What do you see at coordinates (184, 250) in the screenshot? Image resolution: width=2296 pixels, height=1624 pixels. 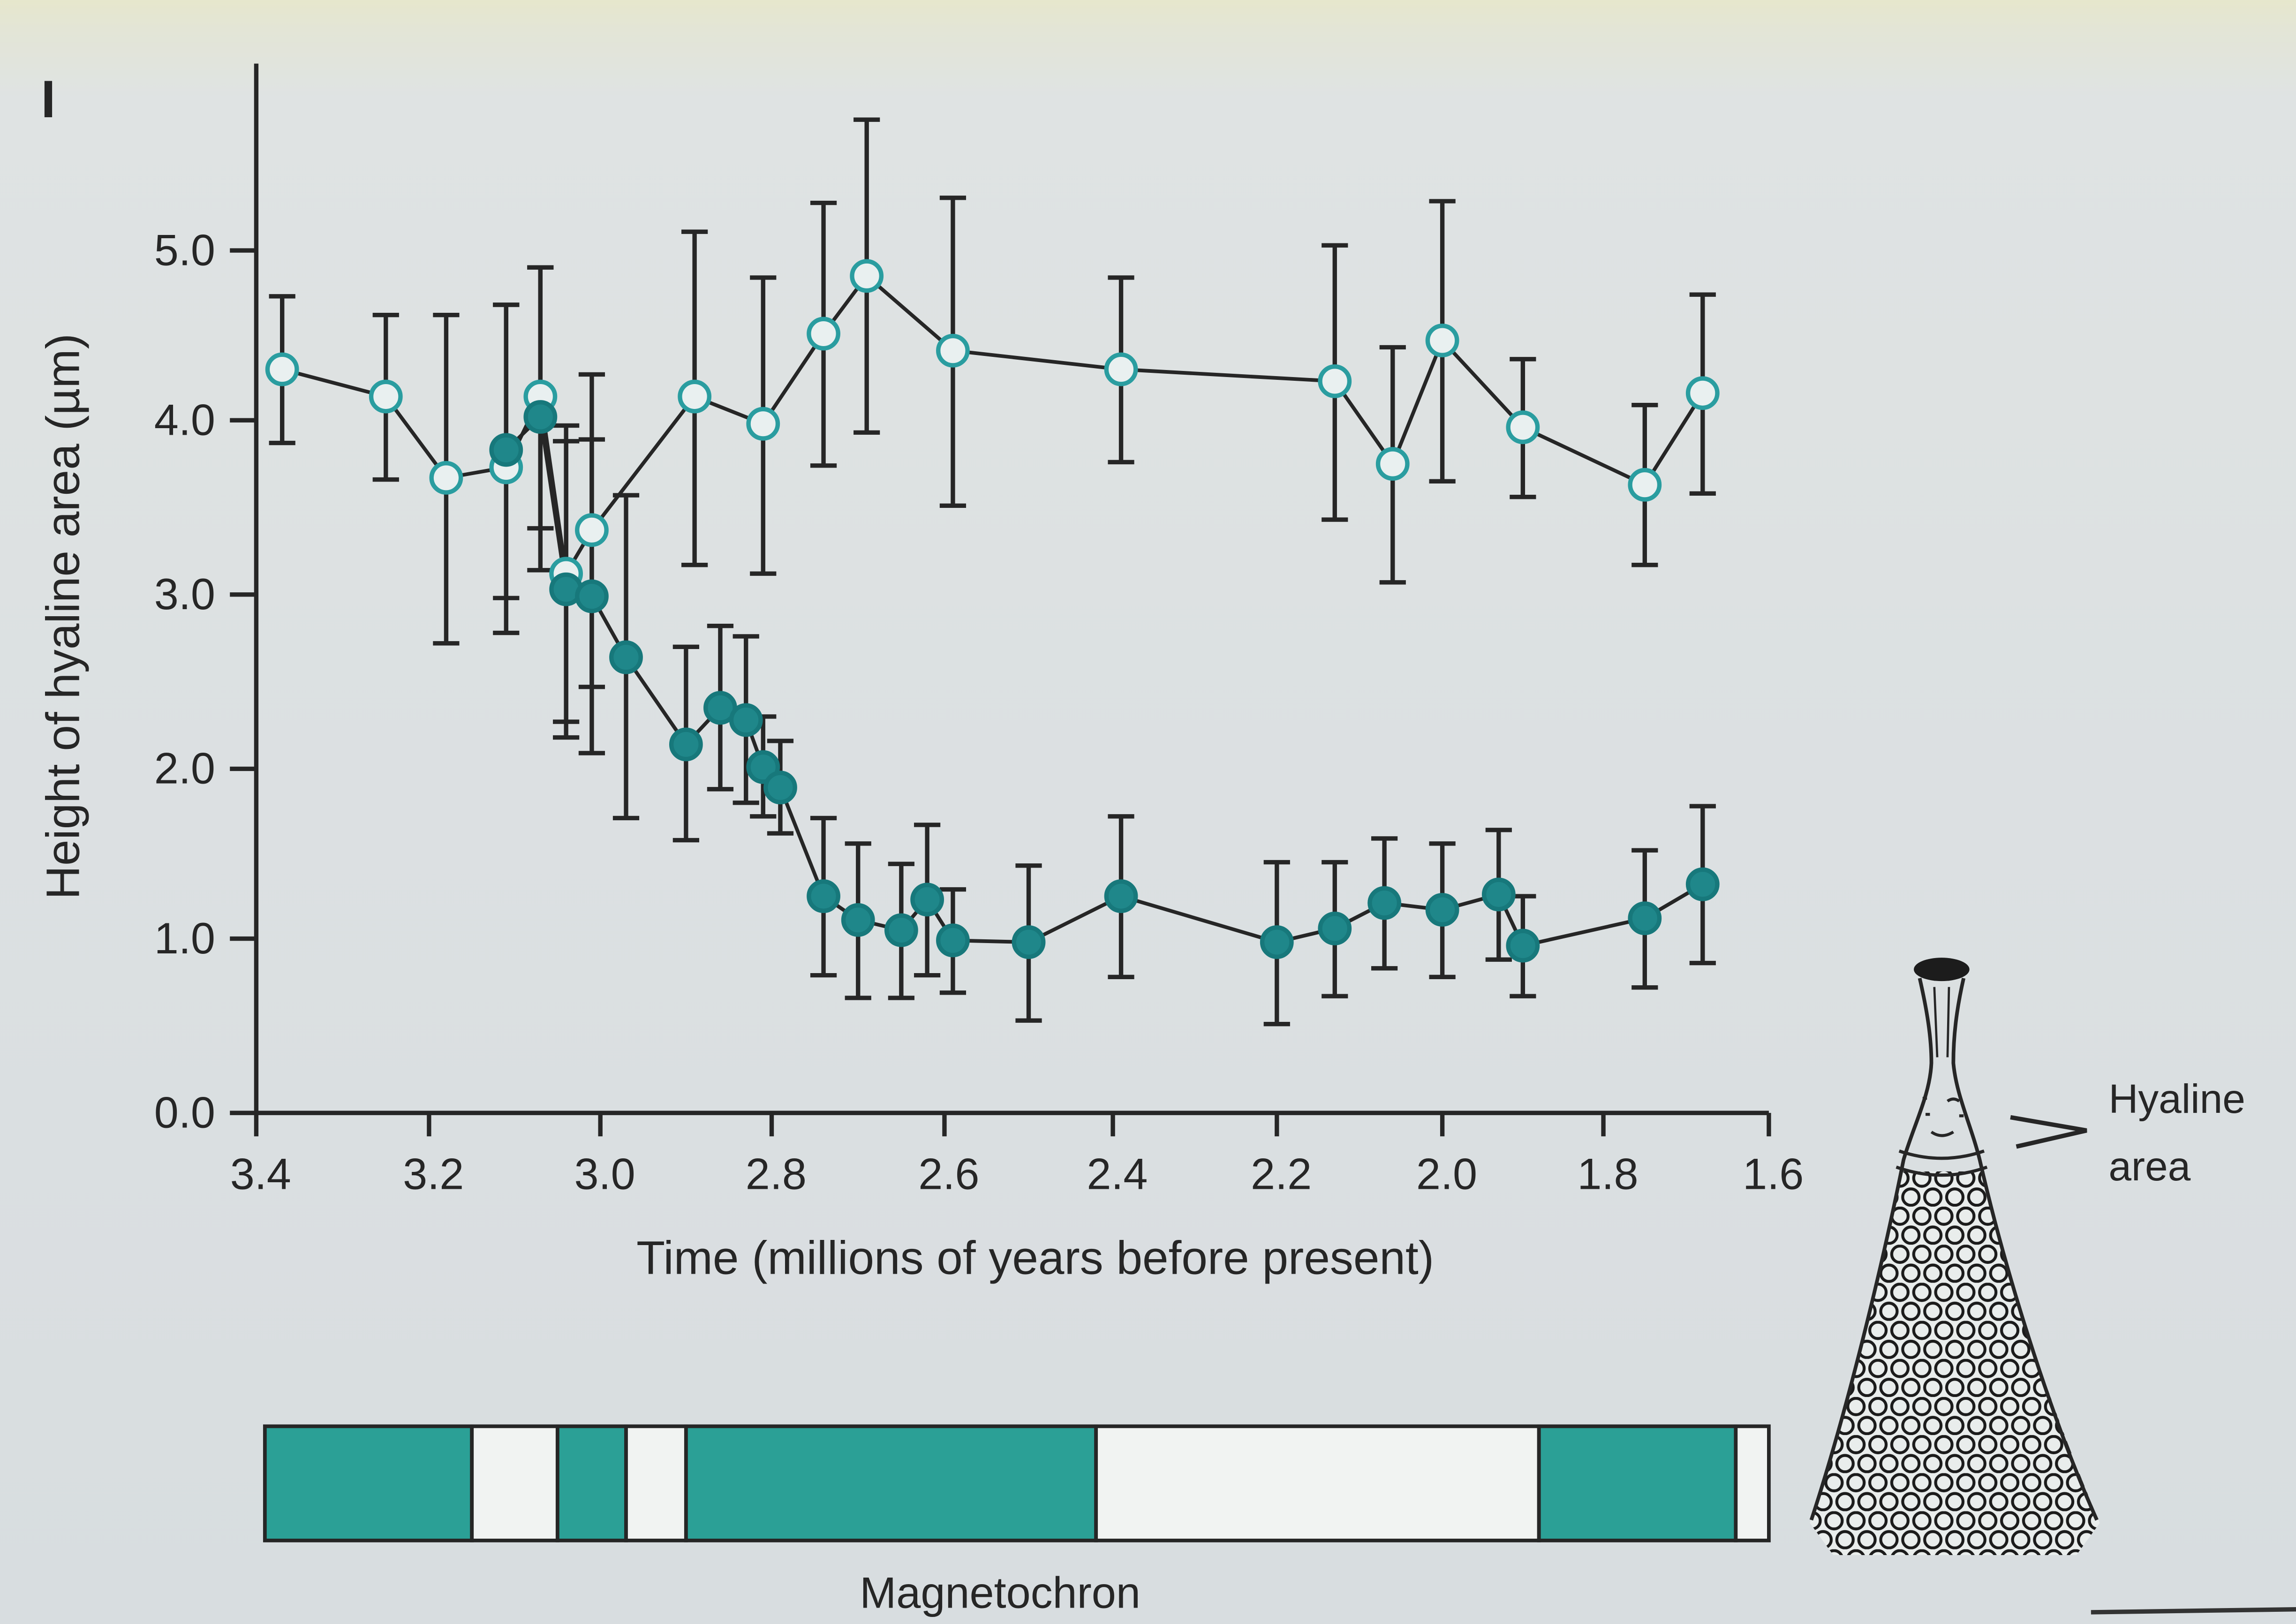 I see `y-tick-label: 5.0` at bounding box center [184, 250].